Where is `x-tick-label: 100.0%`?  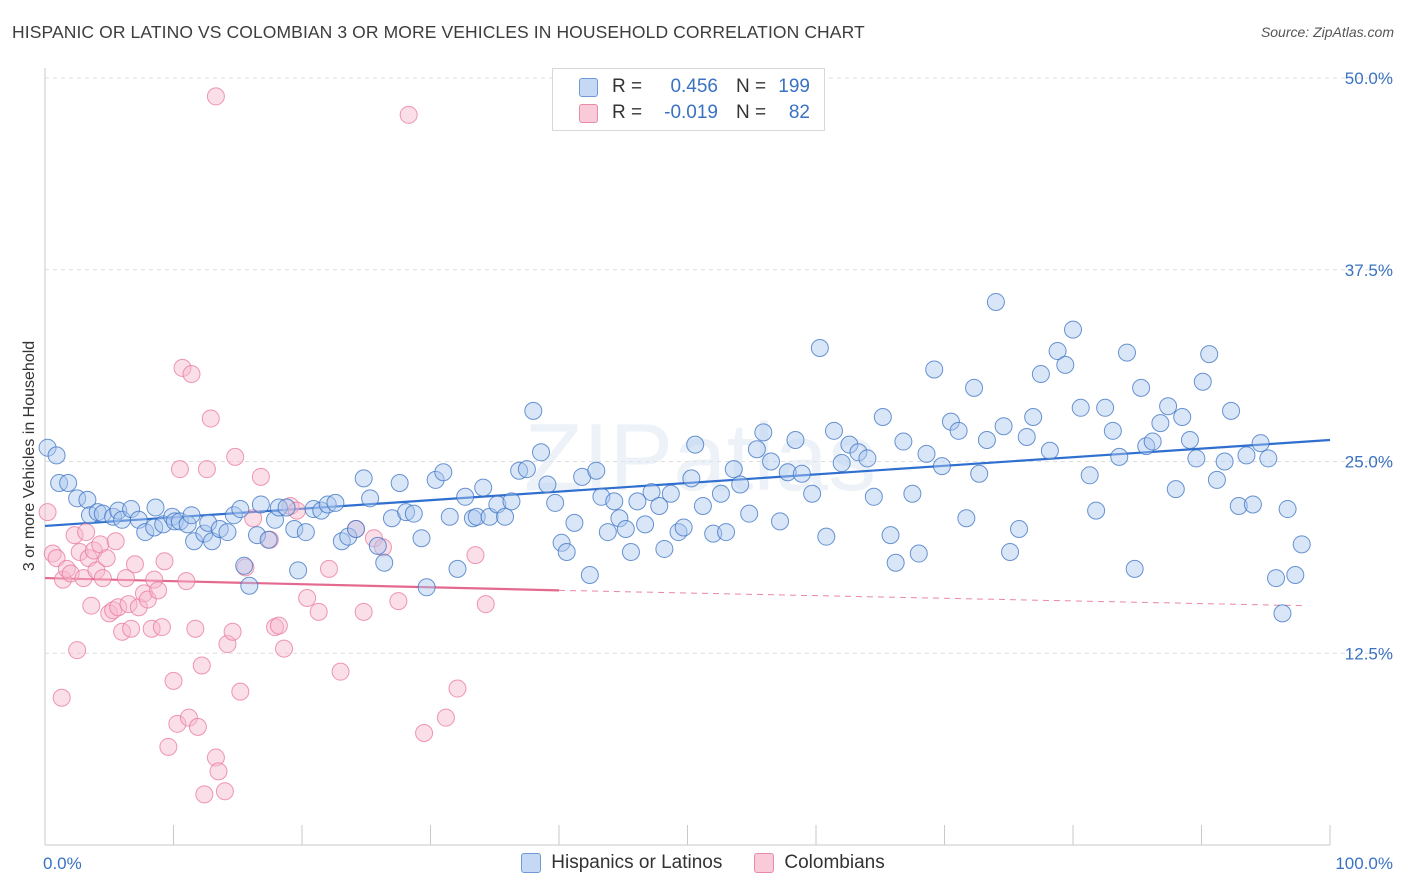
x-tick-label: 100.0% is located at coordinates (1364, 863).